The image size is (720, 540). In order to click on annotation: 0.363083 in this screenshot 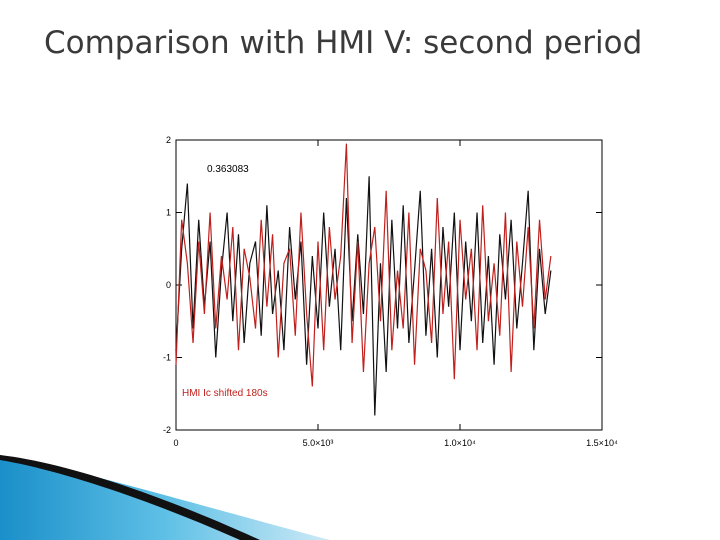, I will do `click(228, 169)`.